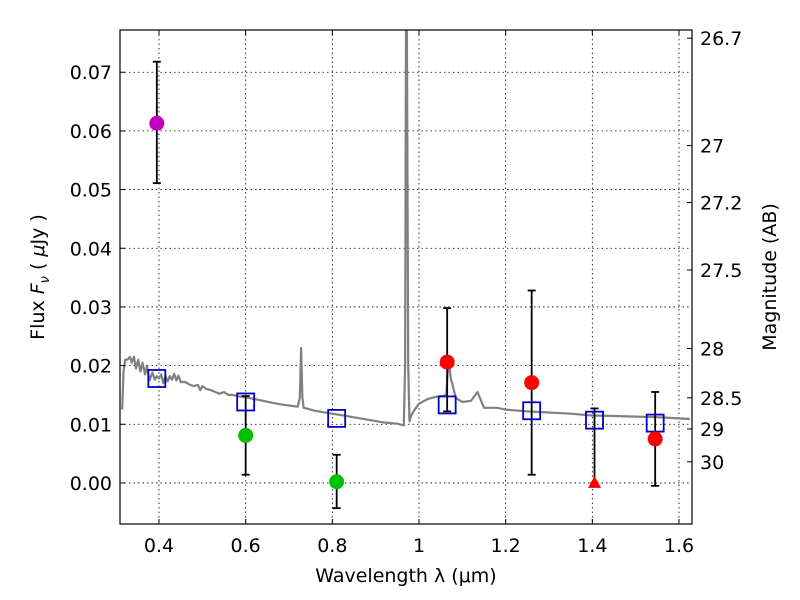  Describe the element at coordinates (91, 278) in the screenshot. I see `y-tick-labels: 0.00 0.01 0.02 0.03 0.04 0.05 0.06 0.07` at that location.